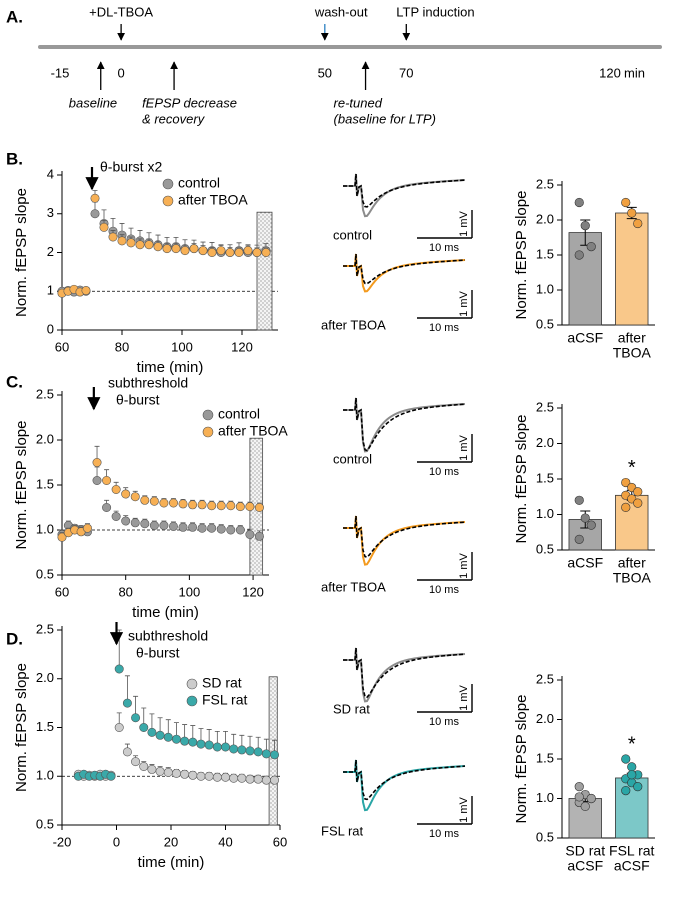 The image size is (675, 900). What do you see at coordinates (165, 612) in the screenshot?
I see `x-axis-label: time (min)` at bounding box center [165, 612].